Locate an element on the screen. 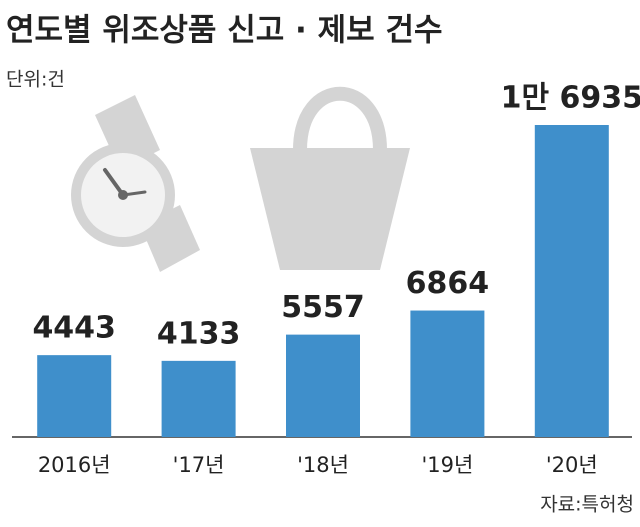 The height and width of the screenshot is (527, 640). chart-title: 연도별 위조상품 신고 · 제보 건수 is located at coordinates (224, 31).